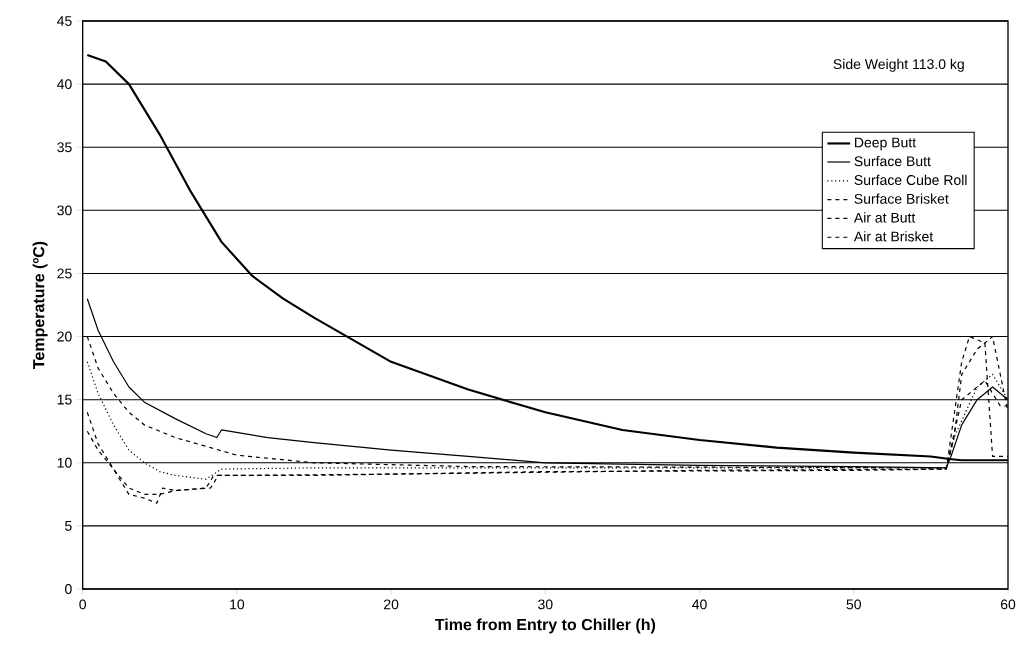  I want to click on annotation: Side Weight 113.0 kg, so click(898, 65).